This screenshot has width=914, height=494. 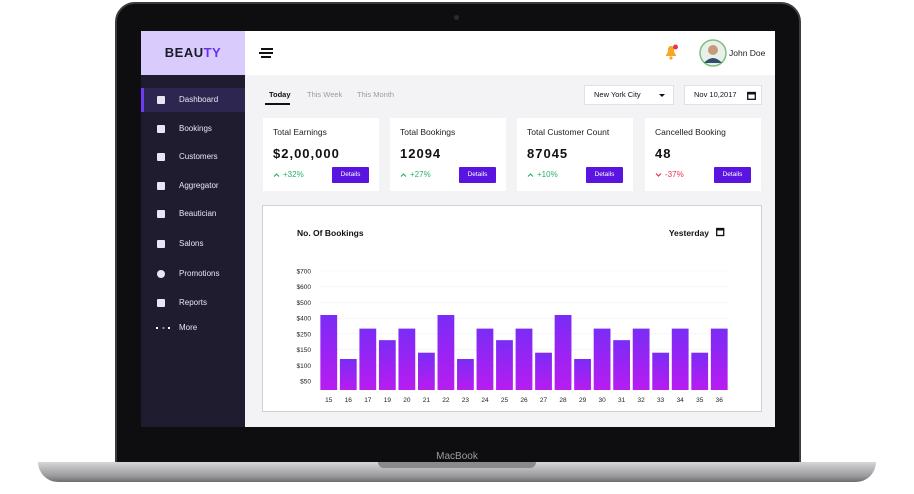 What do you see at coordinates (427, 400) in the screenshot?
I see `x-tick-label: 21` at bounding box center [427, 400].